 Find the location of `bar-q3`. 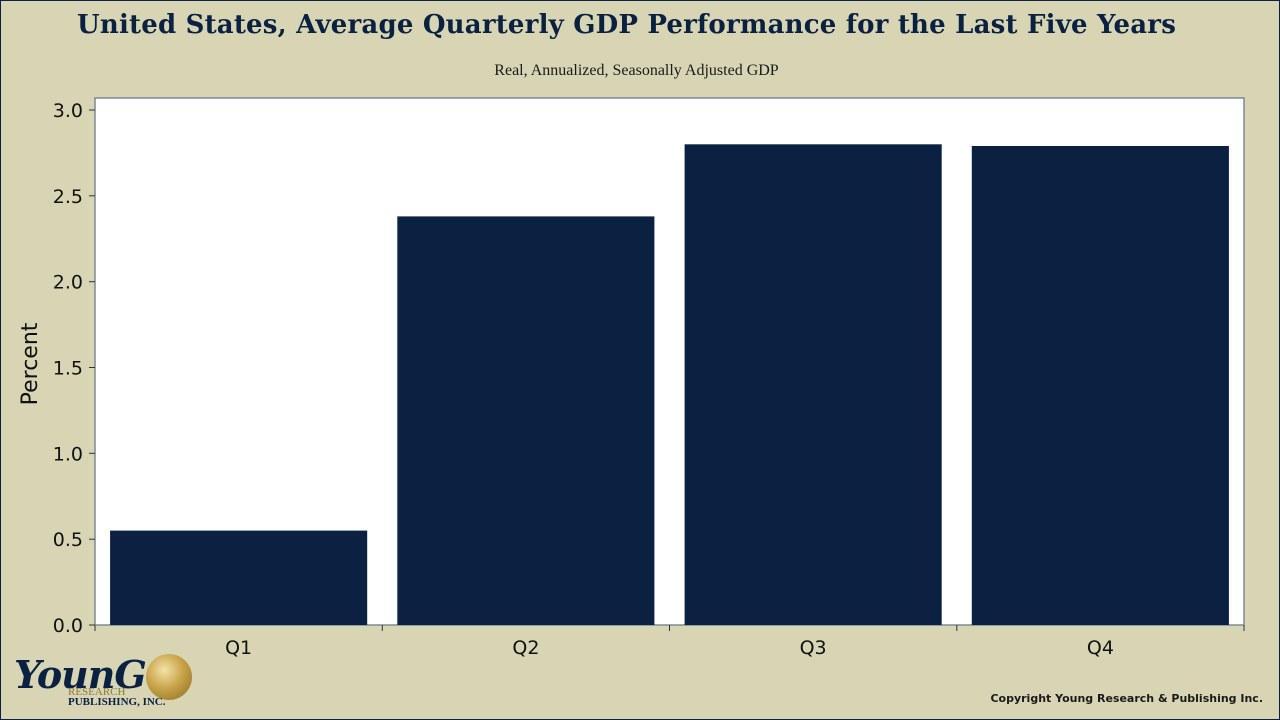

bar-q3 is located at coordinates (813, 385).